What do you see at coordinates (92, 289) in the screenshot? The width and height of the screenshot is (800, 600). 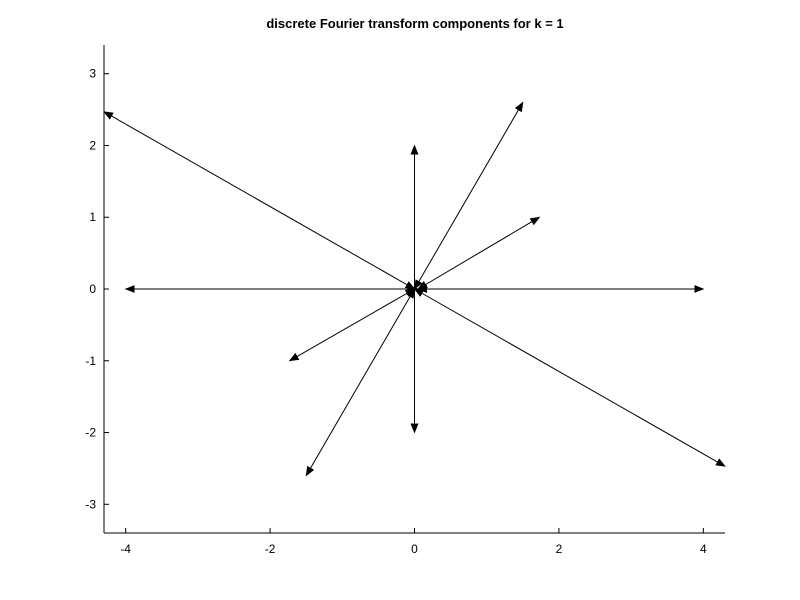 I see `y-tick-label: 0` at bounding box center [92, 289].